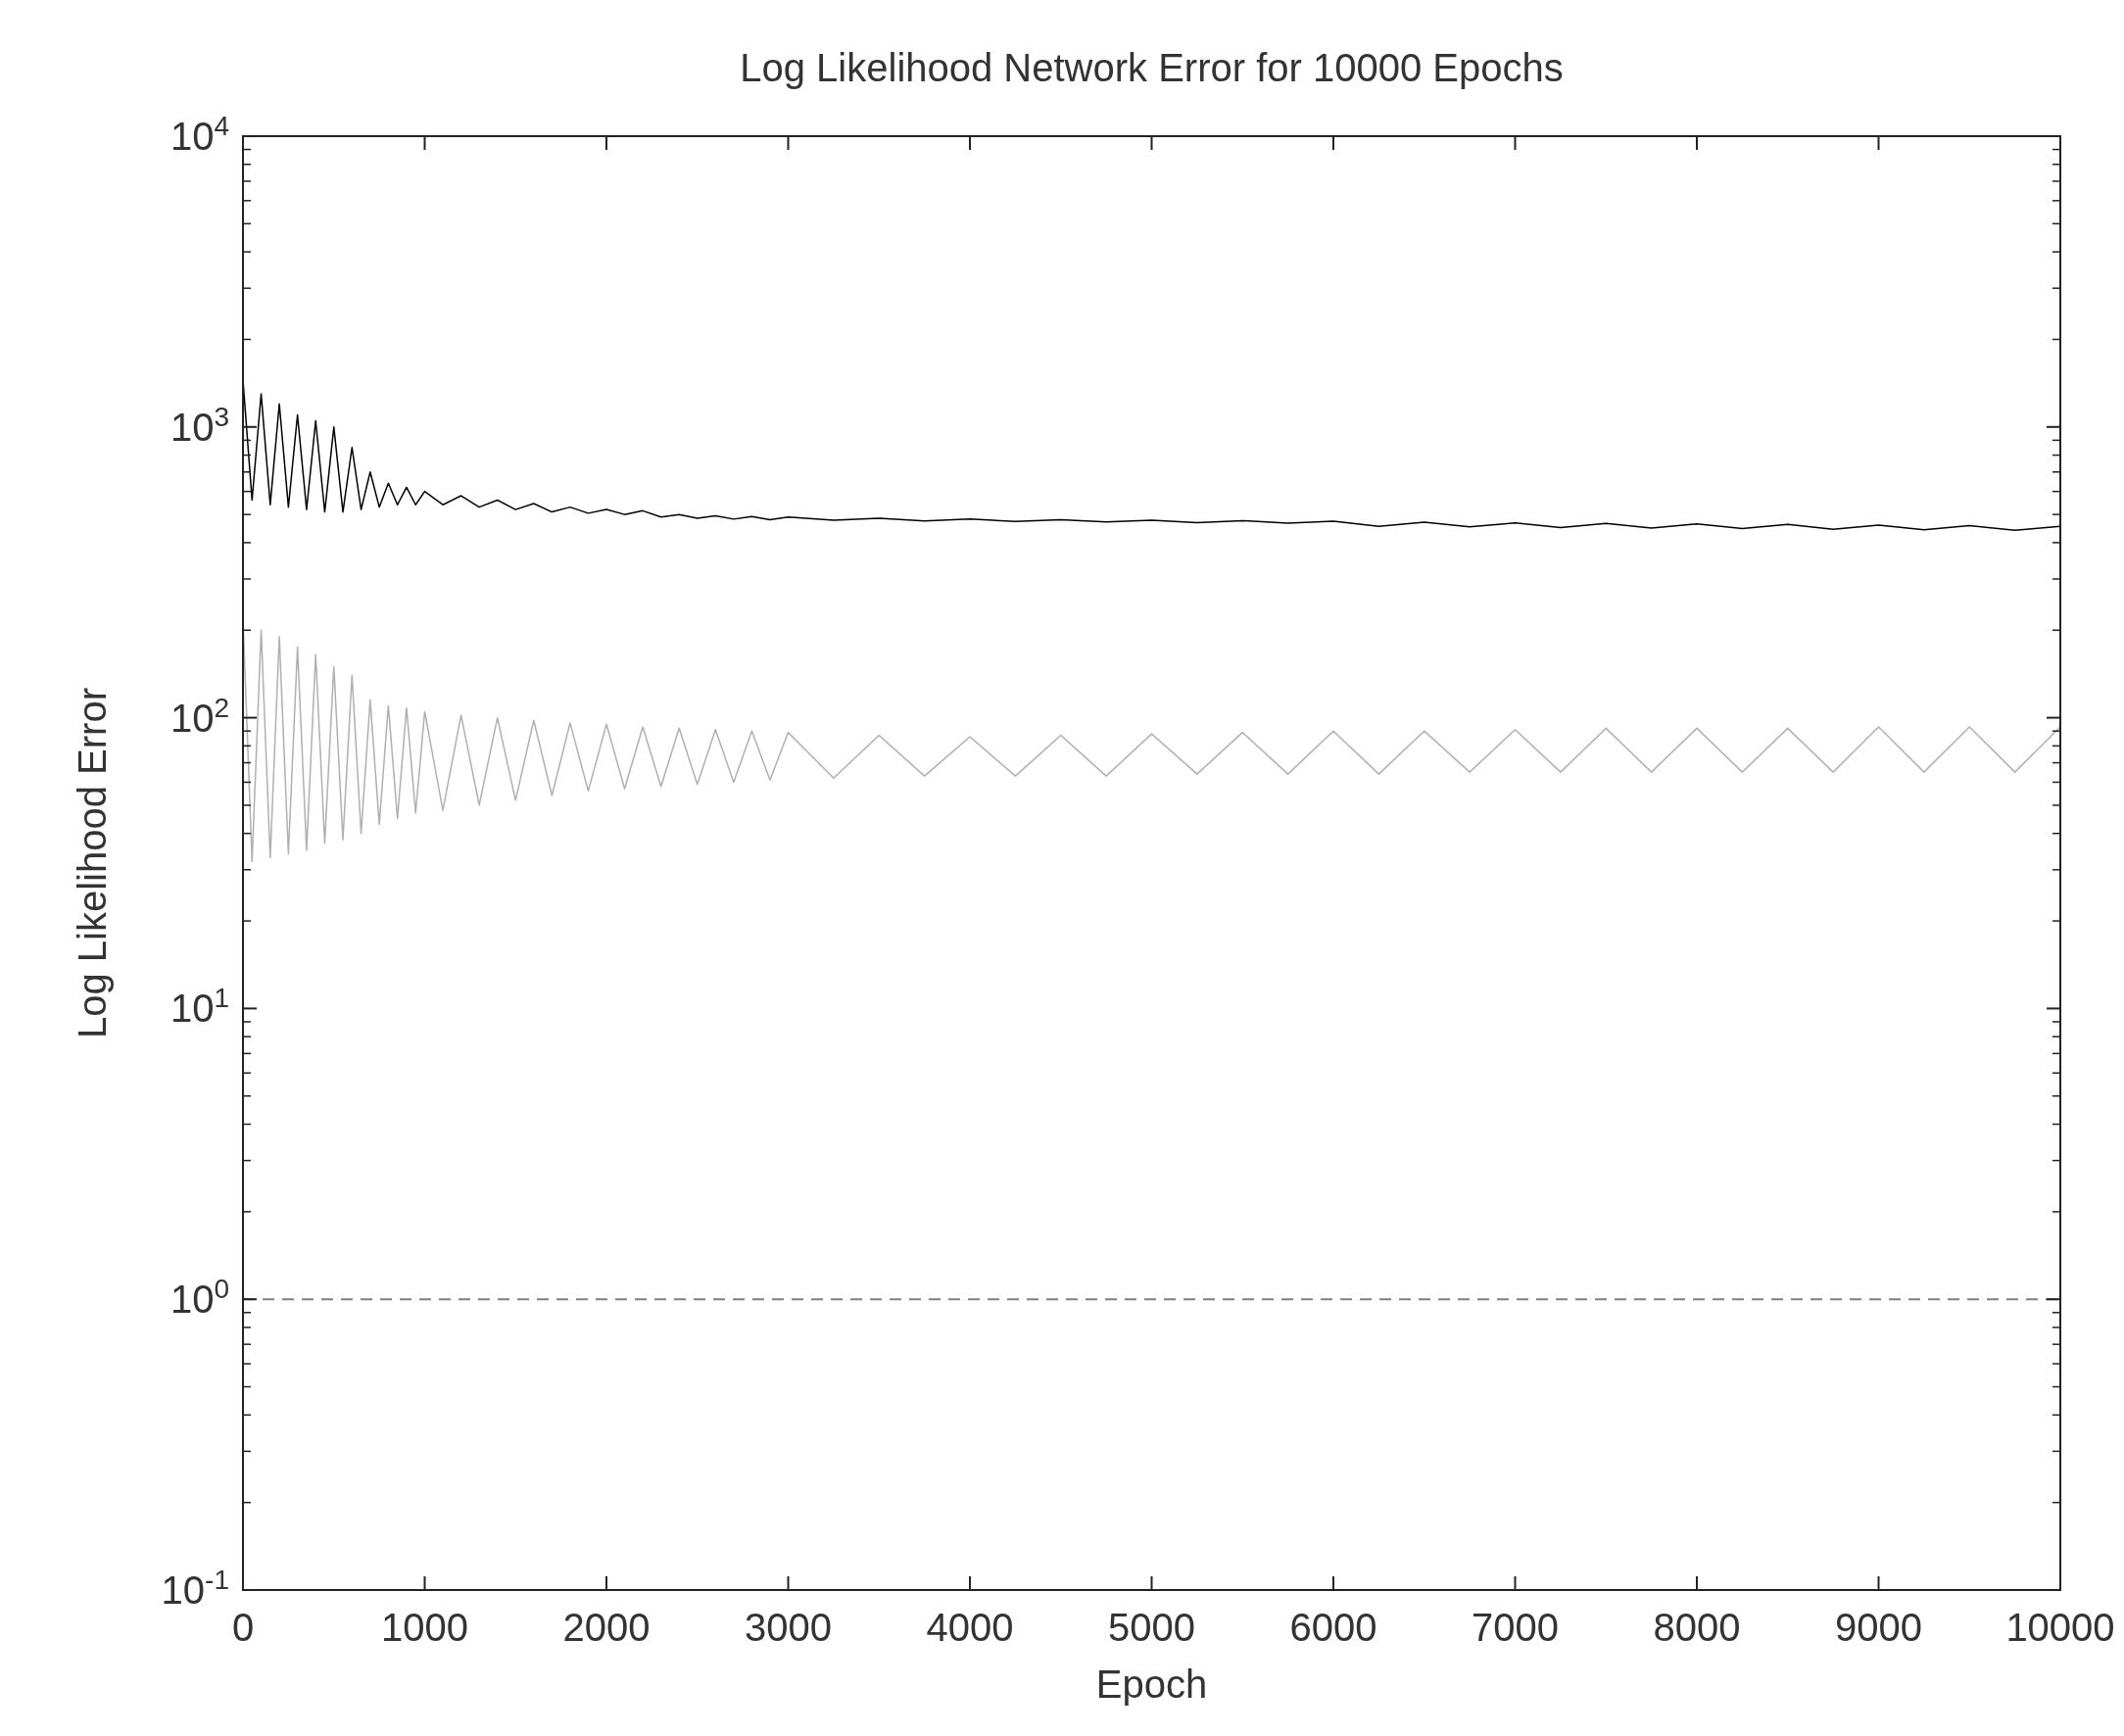  I want to click on y-tick-label: 10$^{0}$, so click(199, 1297).